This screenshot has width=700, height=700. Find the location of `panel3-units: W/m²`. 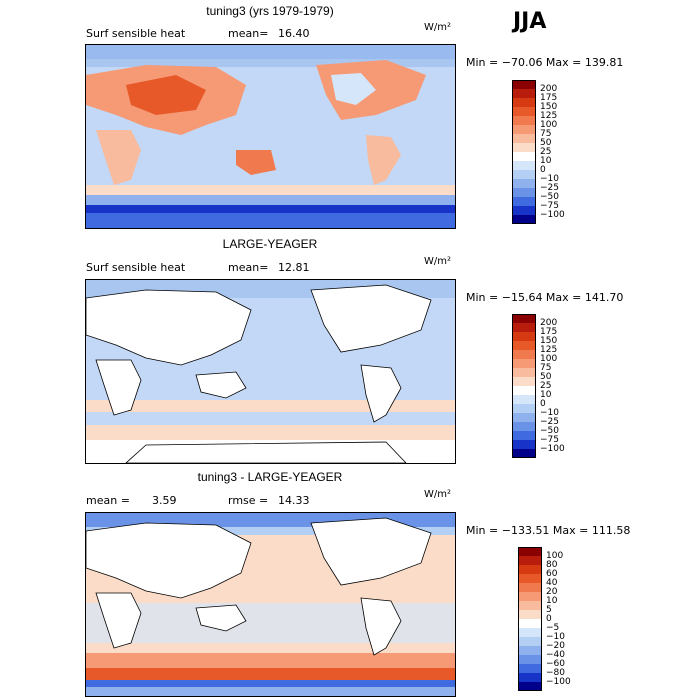

panel3-units: W/m² is located at coordinates (438, 494).